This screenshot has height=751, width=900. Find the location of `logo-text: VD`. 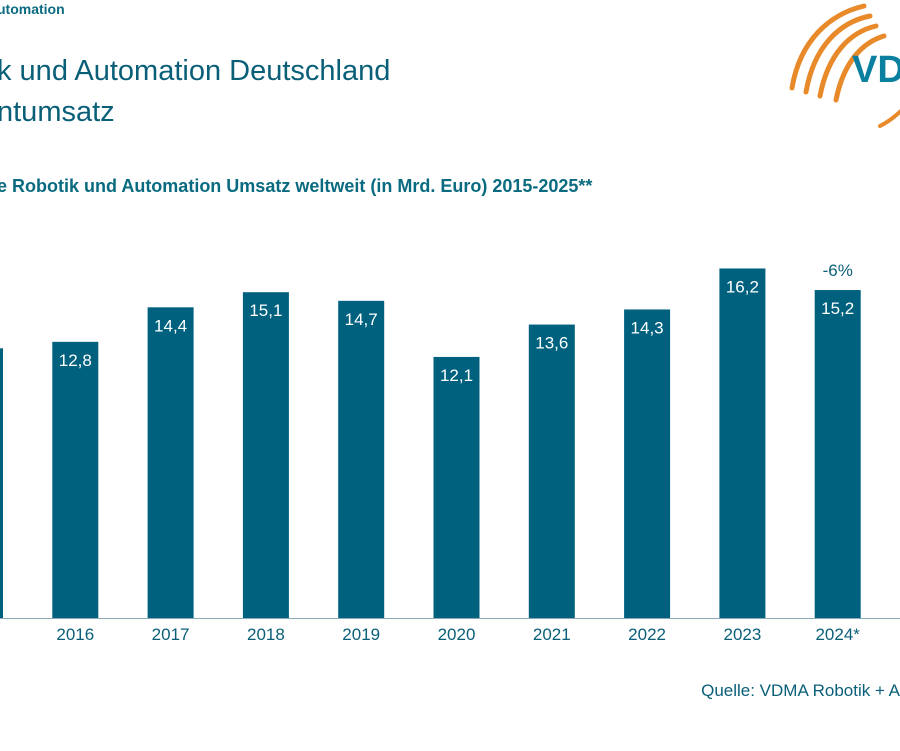

logo-text: VD is located at coordinates (876, 70).